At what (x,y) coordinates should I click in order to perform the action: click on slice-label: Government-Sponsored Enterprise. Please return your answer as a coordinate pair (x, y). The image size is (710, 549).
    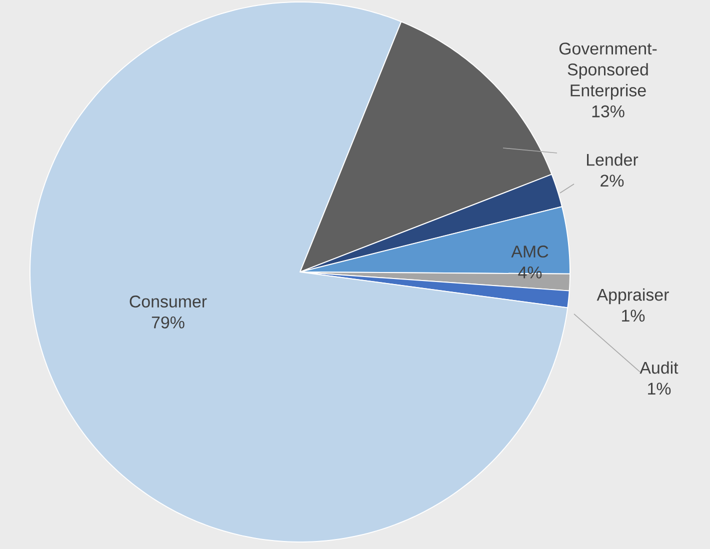
    Looking at the image, I should click on (608, 71).